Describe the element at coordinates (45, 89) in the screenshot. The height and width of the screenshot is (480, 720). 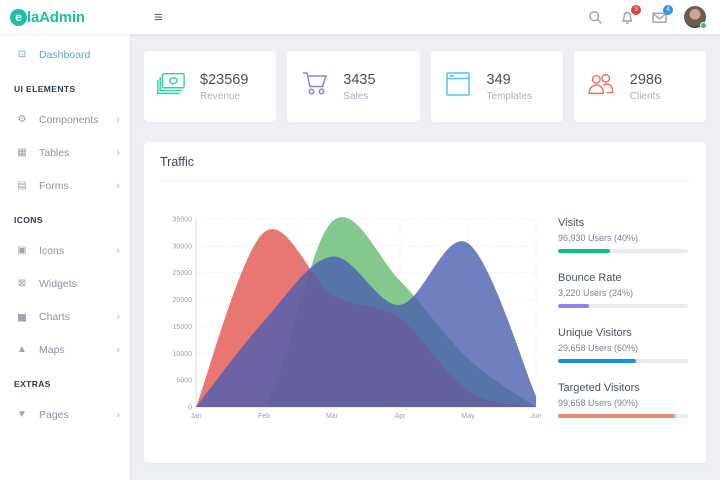
I see `sidebar-section-ui-elements: UI ELEMENTS` at that location.